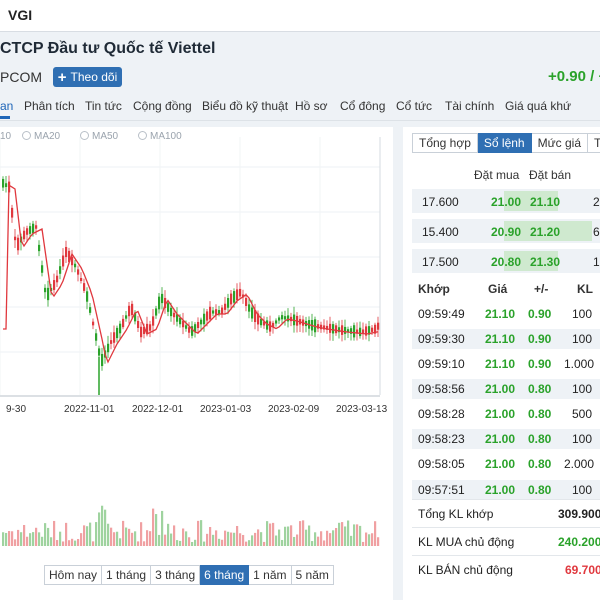 This screenshot has height=600, width=600. What do you see at coordinates (49, 106) in the screenshot?
I see `tab-analysis: Phân tích` at bounding box center [49, 106].